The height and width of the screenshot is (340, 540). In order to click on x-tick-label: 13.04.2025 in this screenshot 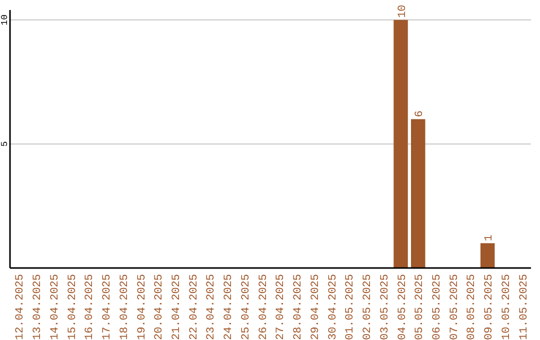, I will do `click(38, 307)`.